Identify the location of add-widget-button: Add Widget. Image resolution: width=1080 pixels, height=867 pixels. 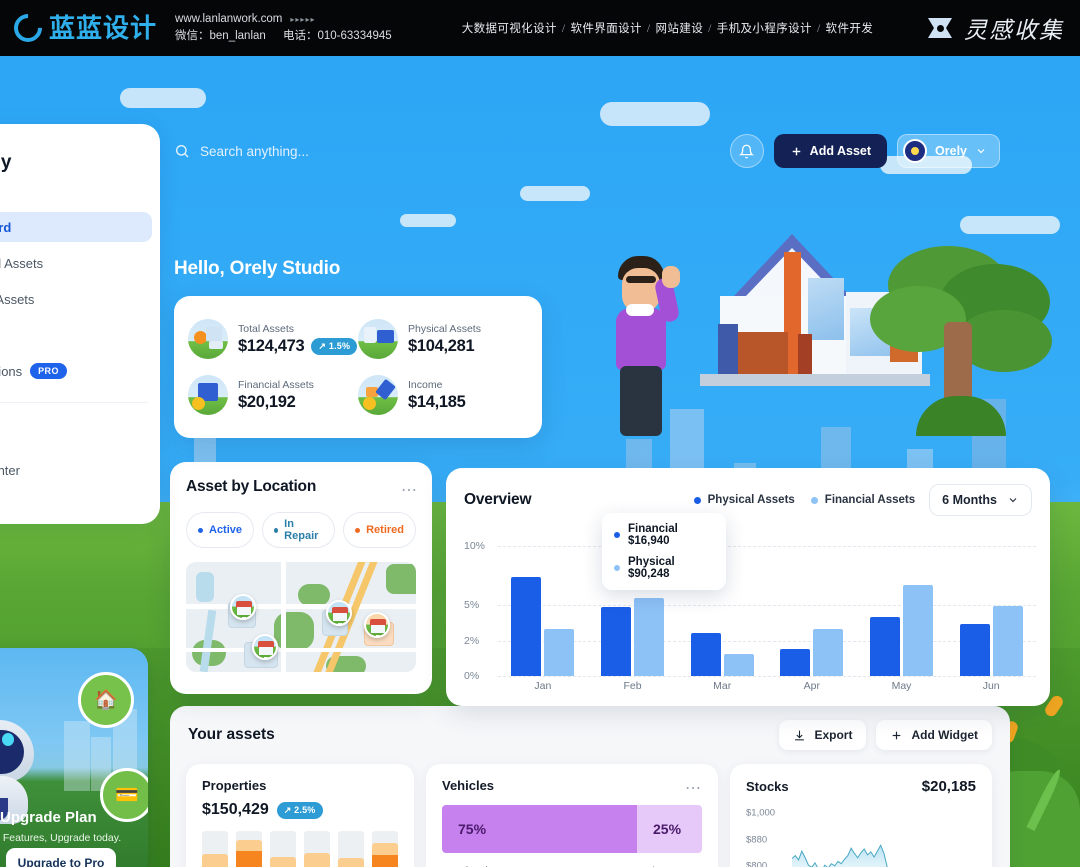
(934, 735).